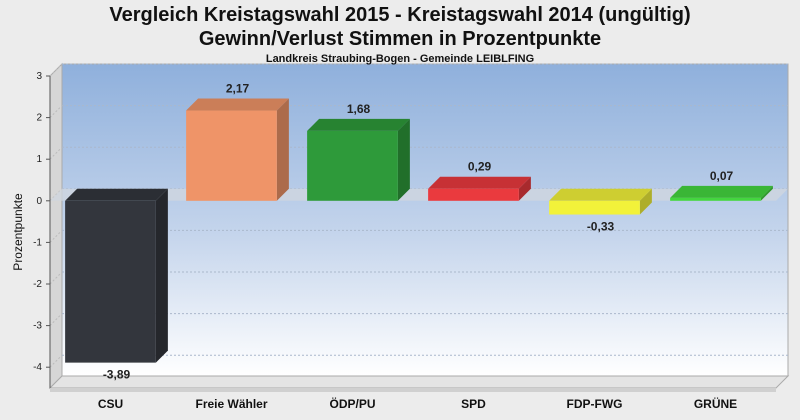  I want to click on bar-FDP-FWG, so click(600, 201).